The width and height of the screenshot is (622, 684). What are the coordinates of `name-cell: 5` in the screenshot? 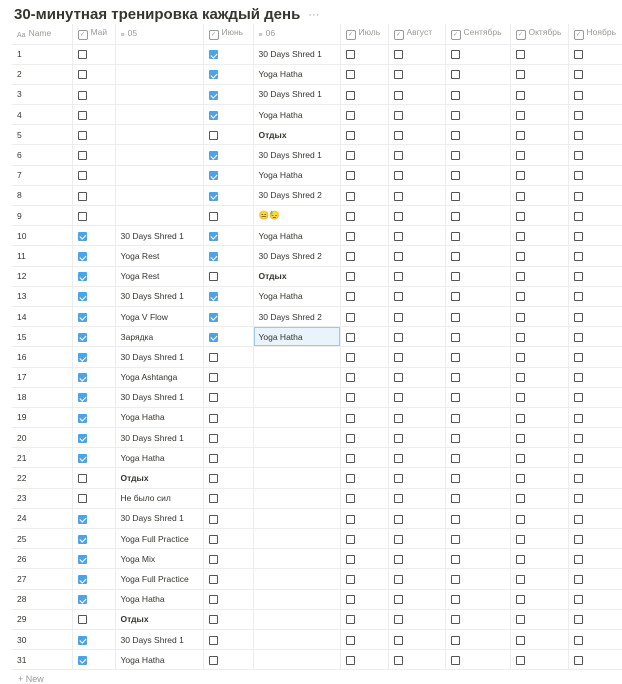 It's located at (42, 135).